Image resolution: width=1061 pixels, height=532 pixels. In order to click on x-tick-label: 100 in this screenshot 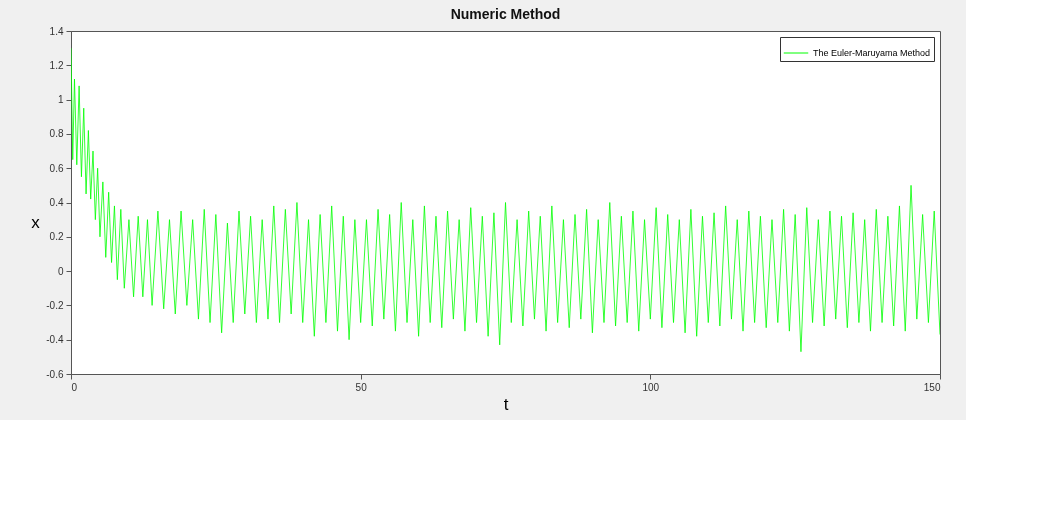, I will do `click(651, 387)`.